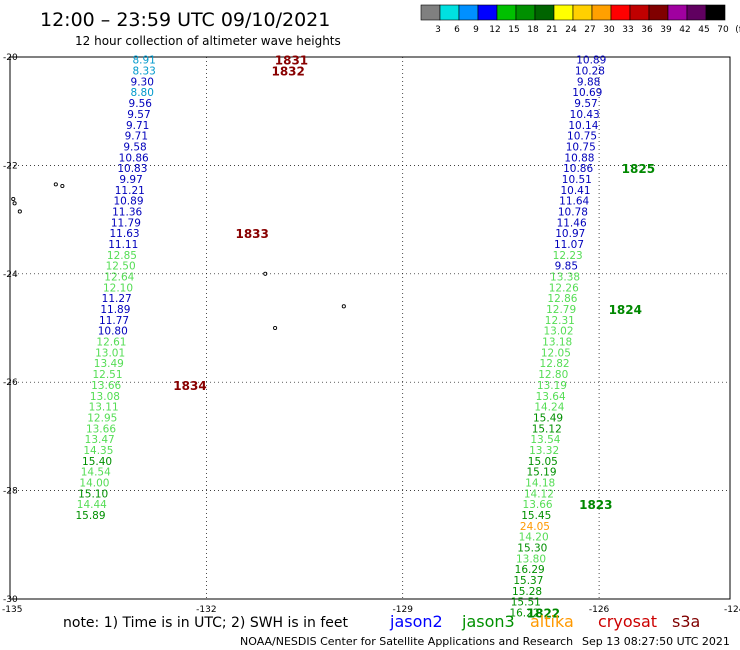  Describe the element at coordinates (533, 30) in the screenshot. I see `legend-label: 18` at that location.